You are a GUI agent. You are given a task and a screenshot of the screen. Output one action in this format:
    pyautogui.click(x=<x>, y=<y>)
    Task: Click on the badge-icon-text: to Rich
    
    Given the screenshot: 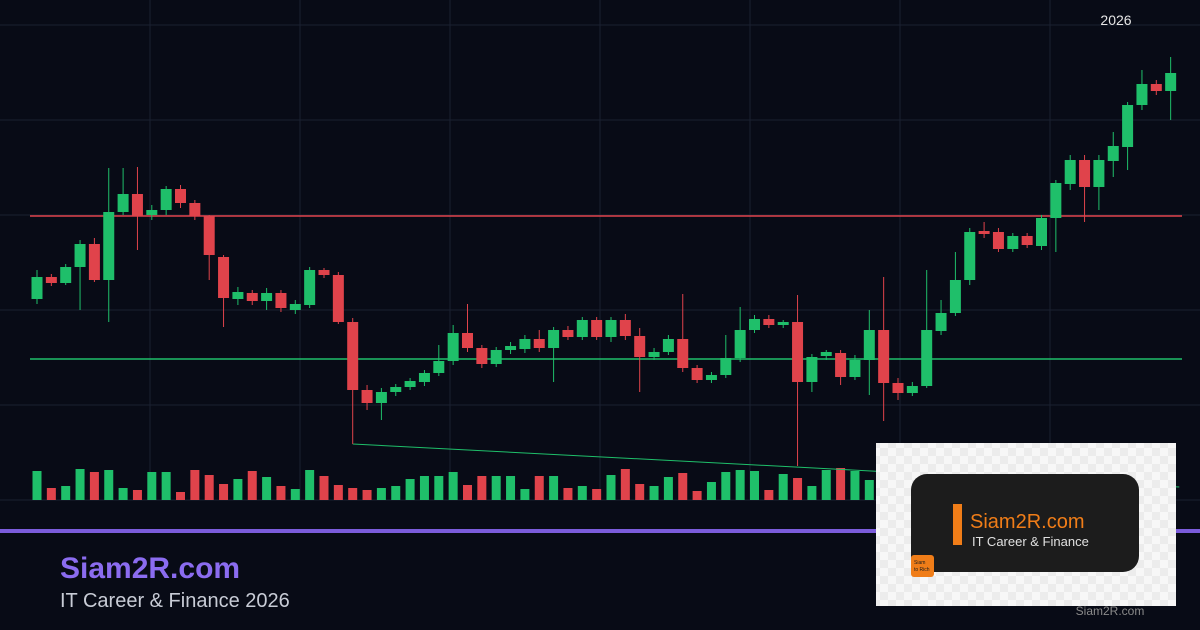 What is the action you would take?
    pyautogui.click(x=922, y=570)
    